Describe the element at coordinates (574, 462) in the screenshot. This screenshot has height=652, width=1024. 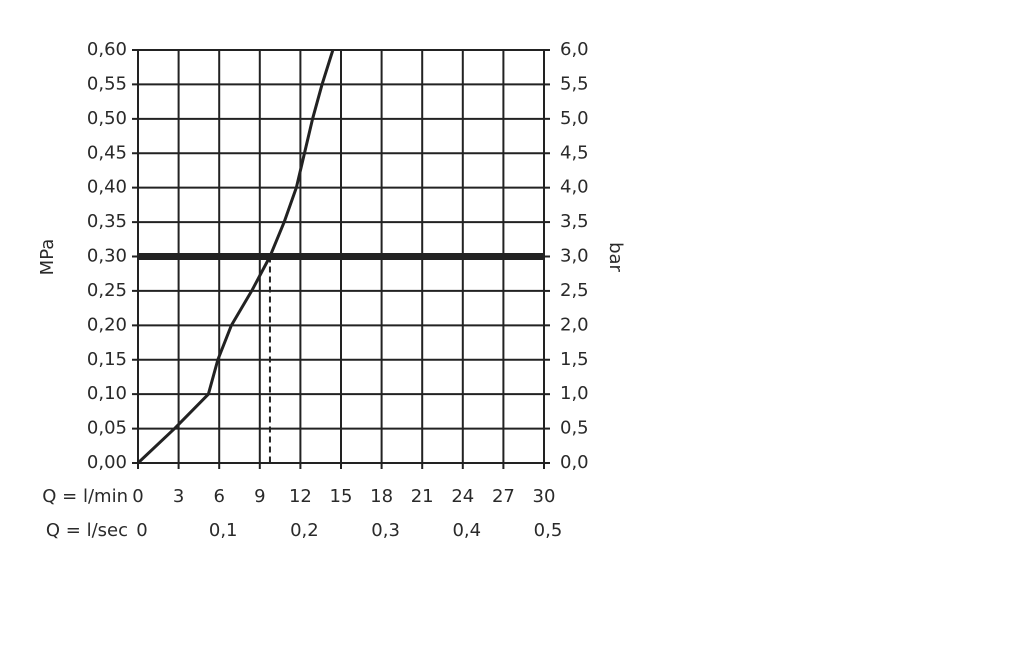
I see `y2-tick-label: 0,0` at that location.